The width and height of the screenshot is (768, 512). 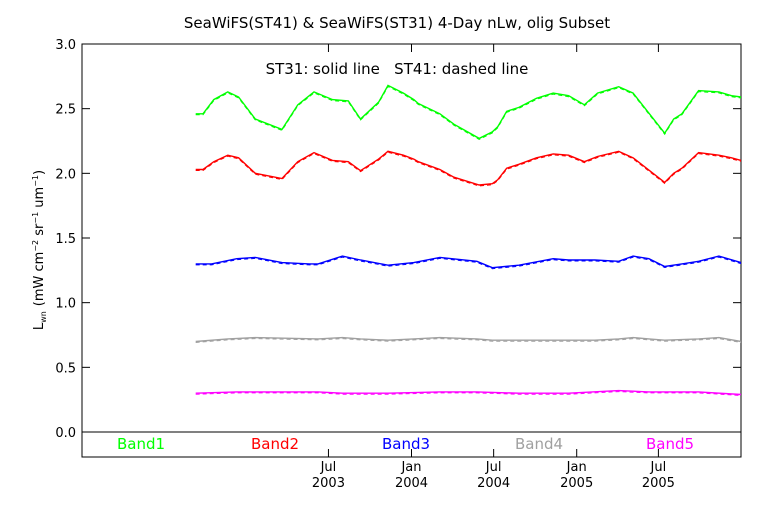 I want to click on y-label-symbol: L, so click(x=39, y=326).